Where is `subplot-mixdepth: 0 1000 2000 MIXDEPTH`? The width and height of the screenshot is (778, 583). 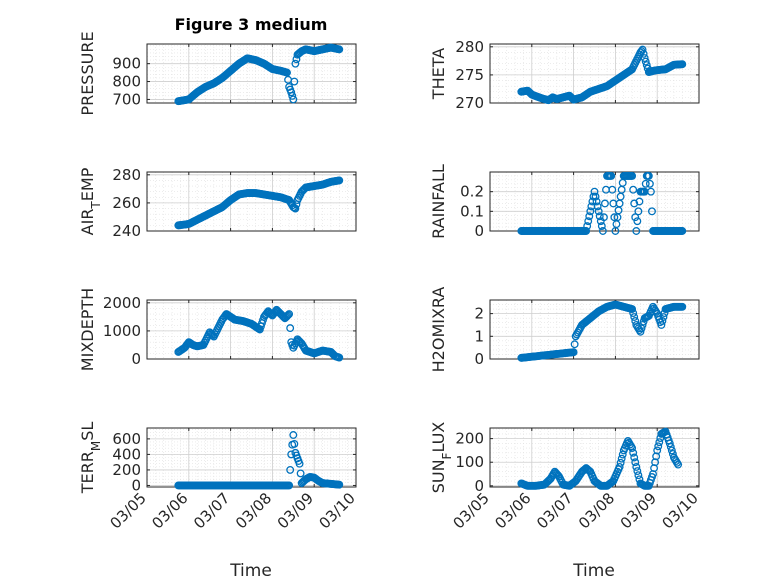
subplot-mixdepth: 0 1000 2000 MIXDEPTH is located at coordinates (217, 329).